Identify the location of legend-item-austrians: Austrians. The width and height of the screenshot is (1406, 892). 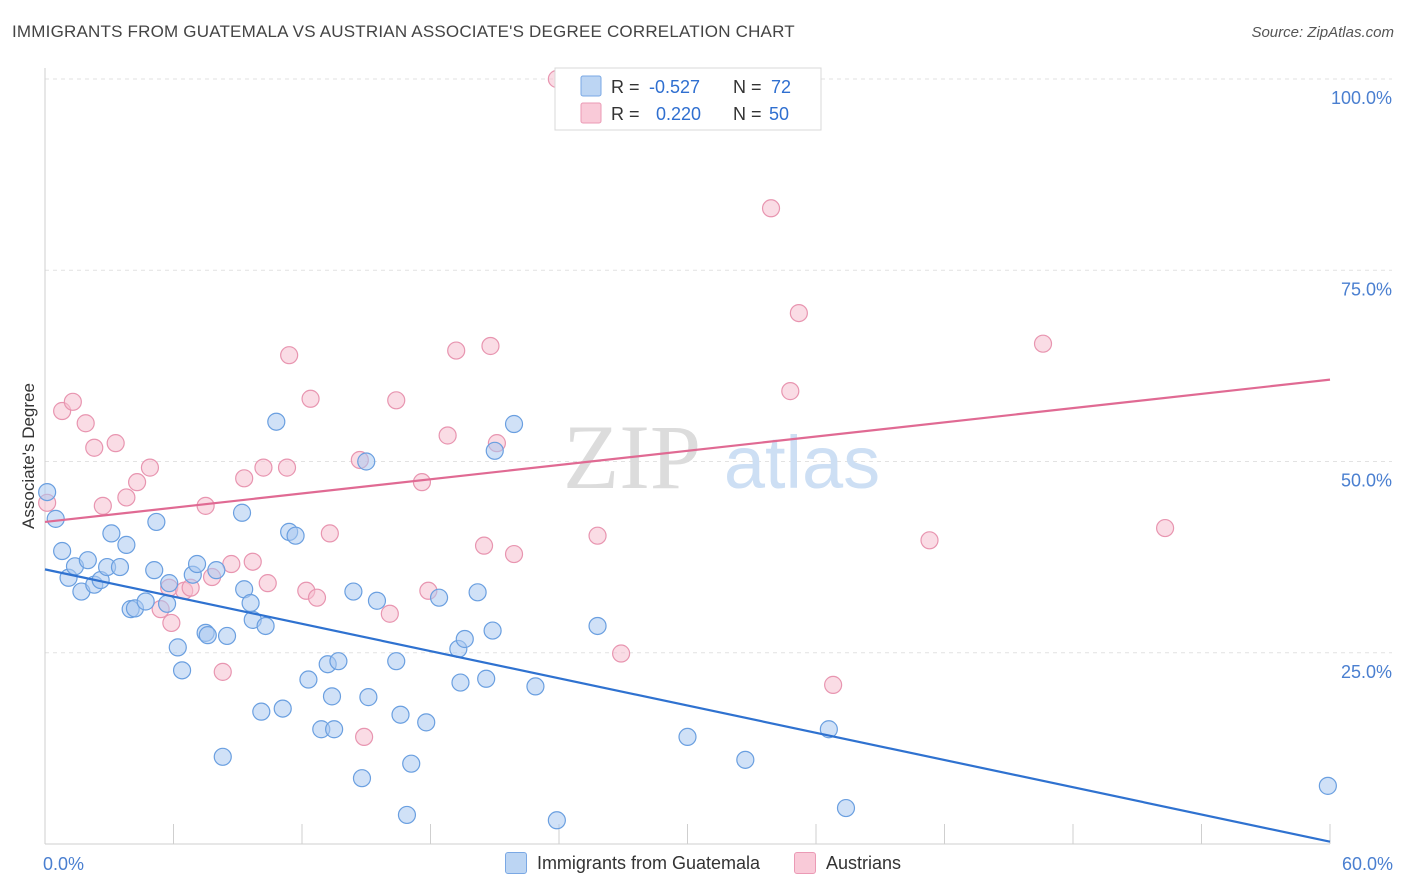
(847, 863).